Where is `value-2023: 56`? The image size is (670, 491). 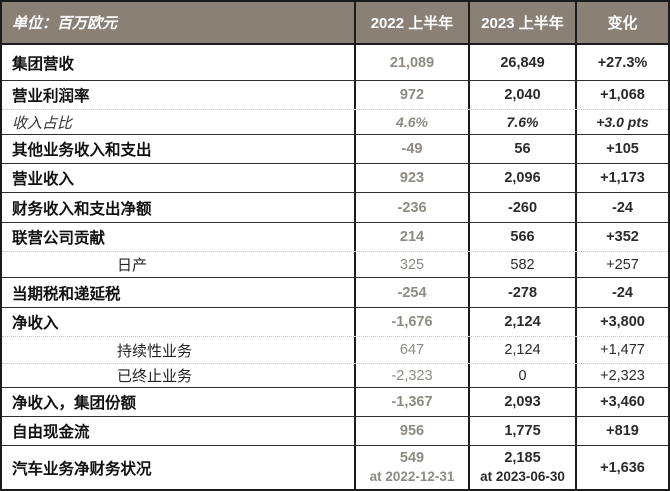
value-2023: 56 is located at coordinates (523, 149).